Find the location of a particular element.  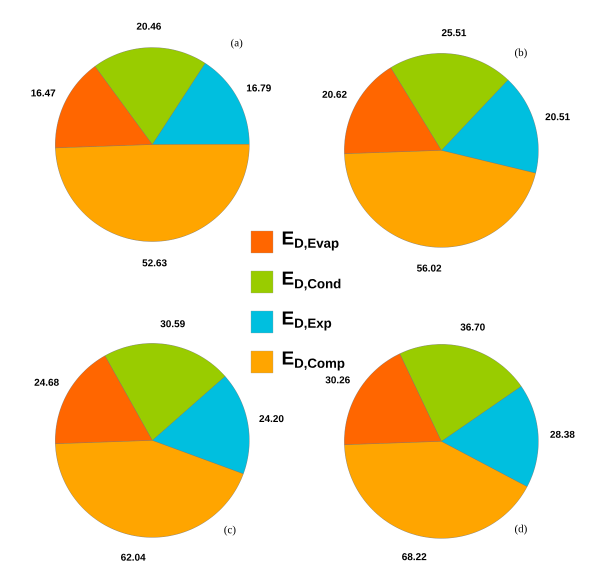

data-label: 62.04 is located at coordinates (133, 557).